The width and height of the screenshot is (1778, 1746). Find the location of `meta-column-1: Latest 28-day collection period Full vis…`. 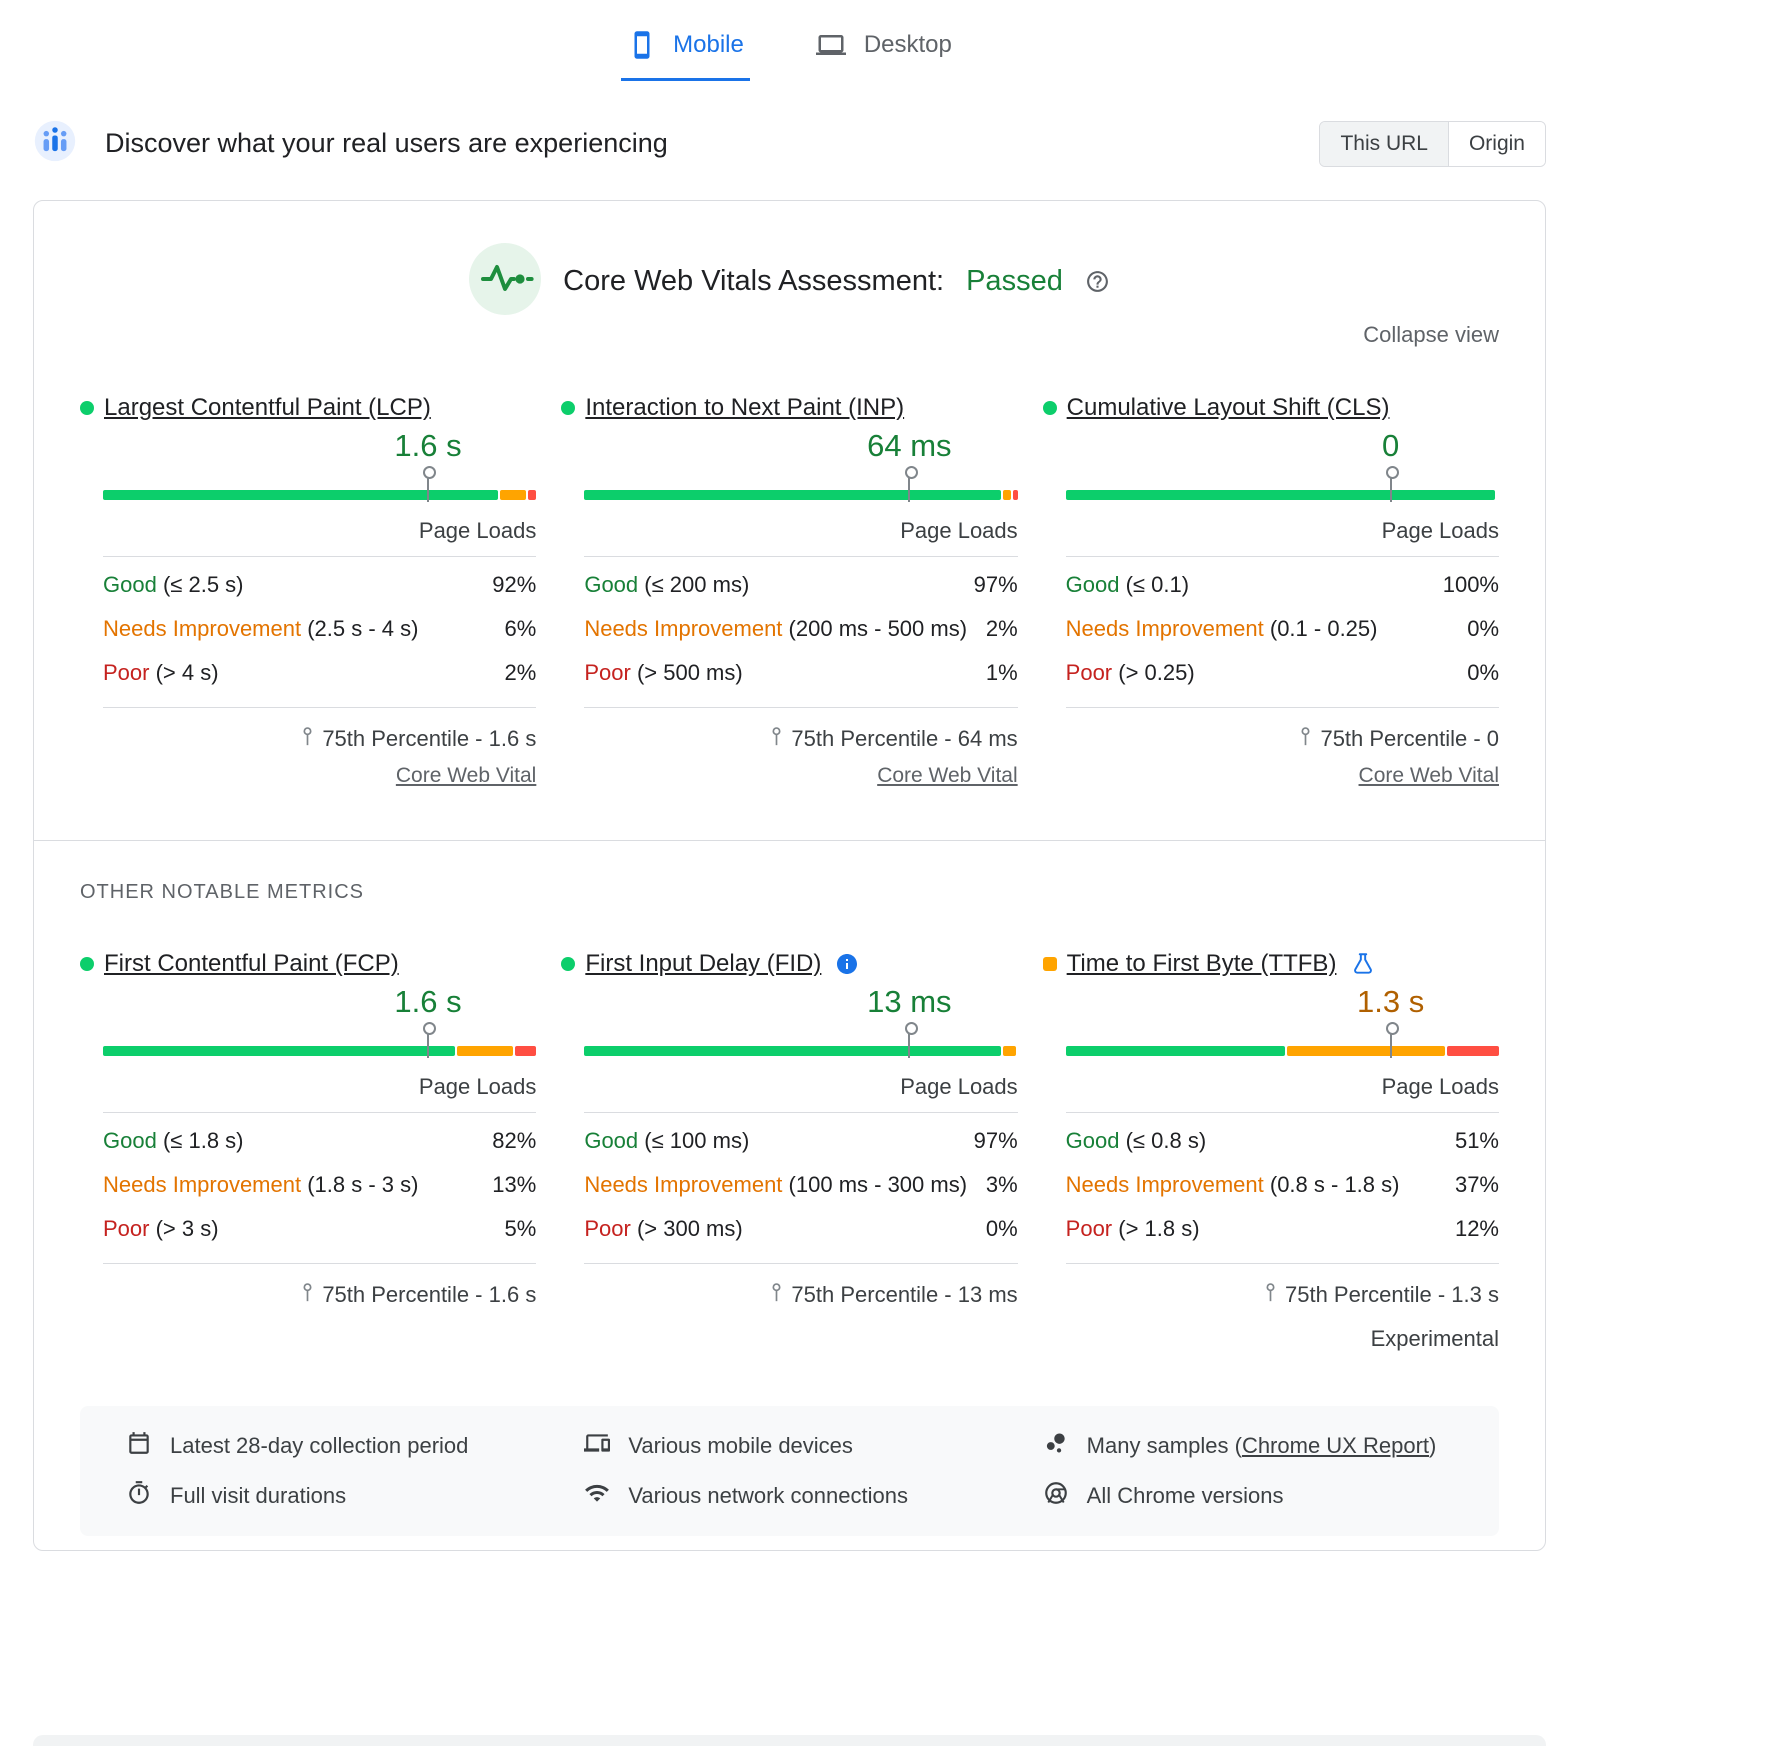

meta-column-1: Latest 28-day collection period Full vis… is located at coordinates (331, 1471).